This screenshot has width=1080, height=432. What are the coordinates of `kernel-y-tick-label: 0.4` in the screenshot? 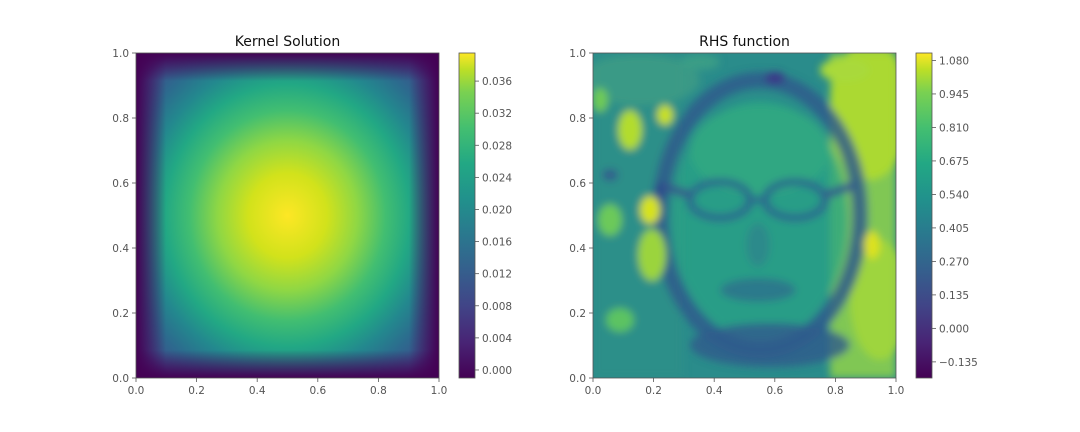 It's located at (120, 249).